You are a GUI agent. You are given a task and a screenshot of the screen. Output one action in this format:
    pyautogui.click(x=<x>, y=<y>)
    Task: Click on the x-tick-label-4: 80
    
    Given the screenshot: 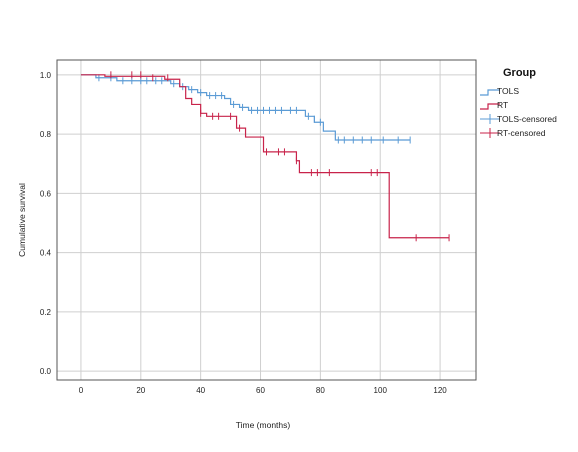 What is the action you would take?
    pyautogui.click(x=320, y=390)
    